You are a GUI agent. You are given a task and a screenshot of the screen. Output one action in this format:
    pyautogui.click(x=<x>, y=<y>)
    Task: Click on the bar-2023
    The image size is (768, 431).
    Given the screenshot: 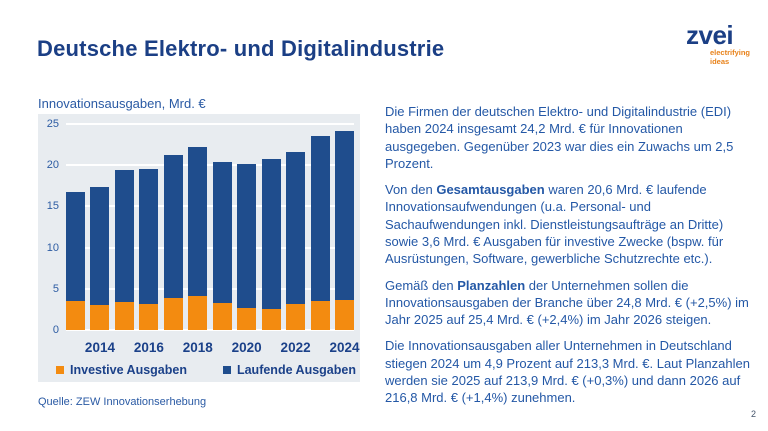 What is the action you would take?
    pyautogui.click(x=320, y=227)
    